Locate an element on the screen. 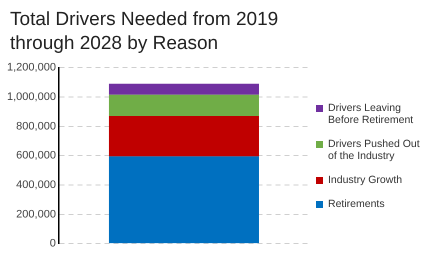  legend-label: Retirements is located at coordinates (356, 204).